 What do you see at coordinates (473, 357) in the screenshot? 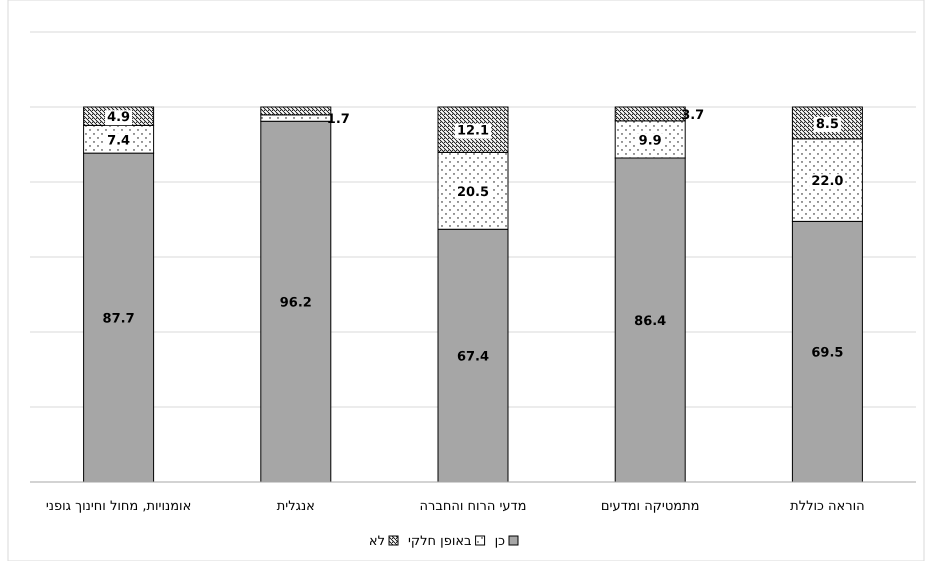
I see `data-label: 67.4` at bounding box center [473, 357].